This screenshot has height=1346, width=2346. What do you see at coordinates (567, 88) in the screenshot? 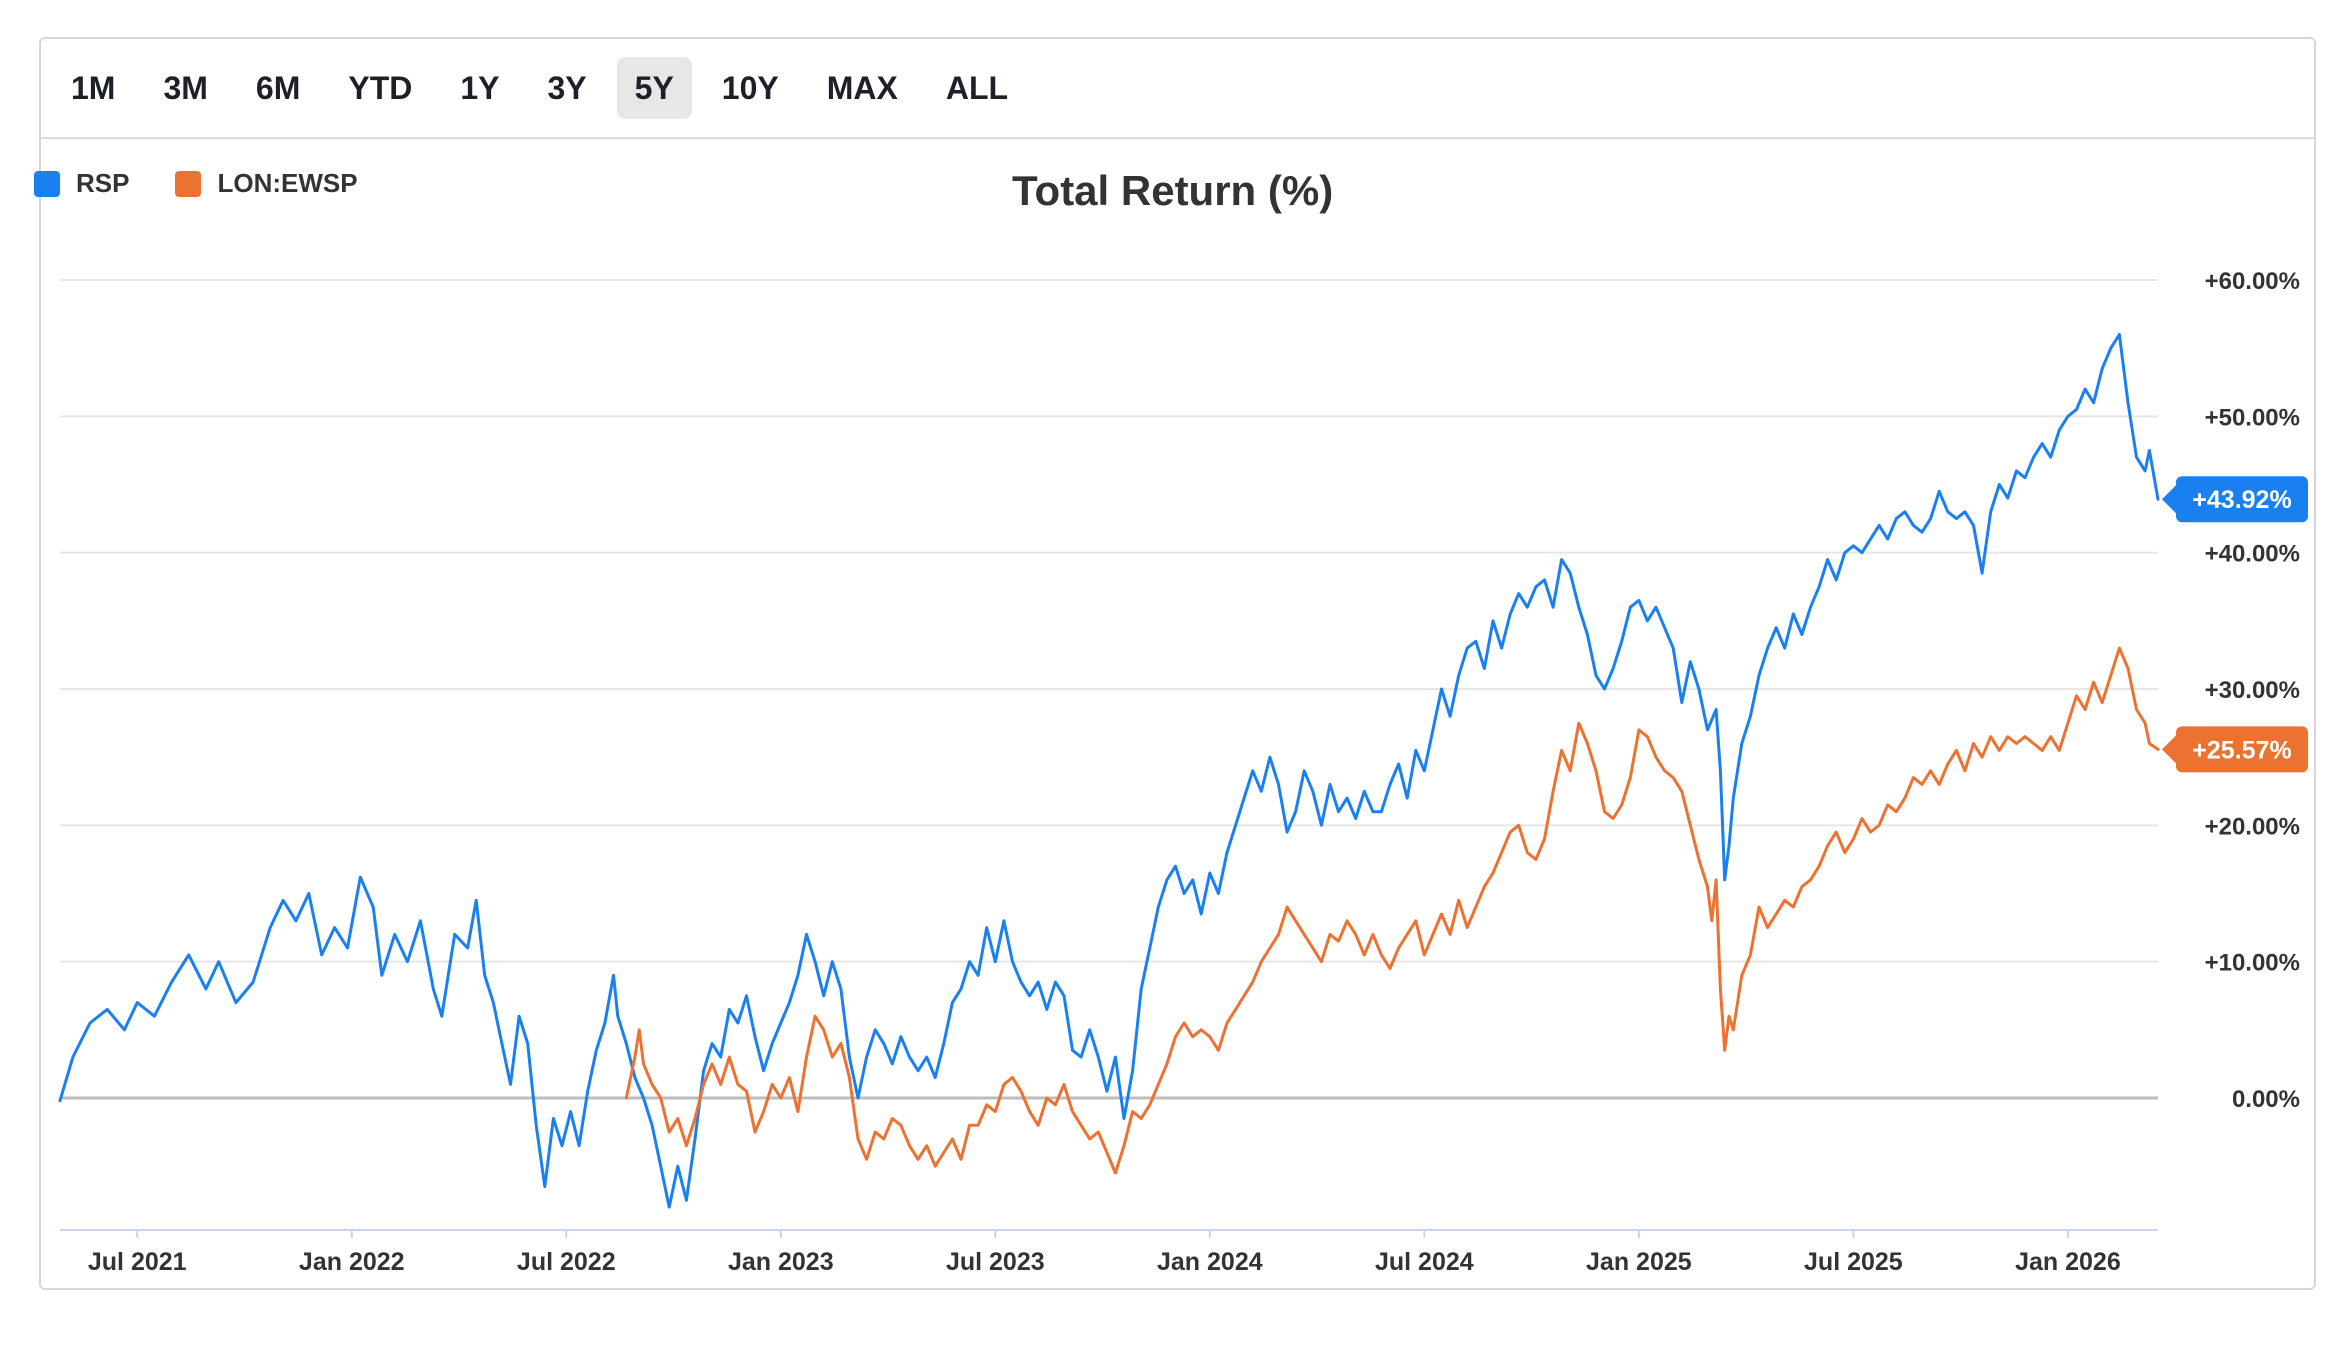
I see `range-button-3y: 3Y` at bounding box center [567, 88].